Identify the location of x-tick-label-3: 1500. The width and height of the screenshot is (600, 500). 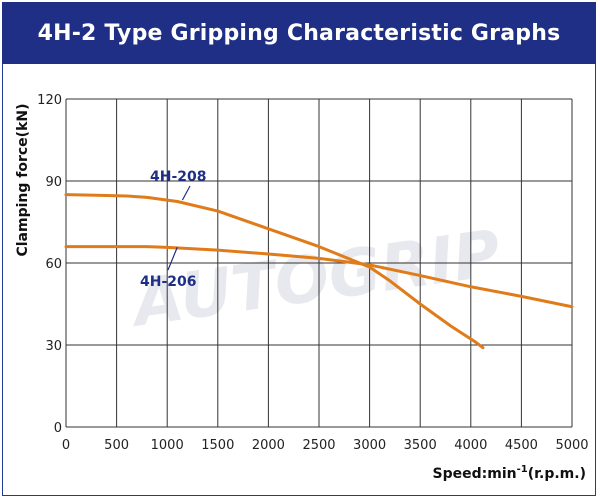
(217, 445).